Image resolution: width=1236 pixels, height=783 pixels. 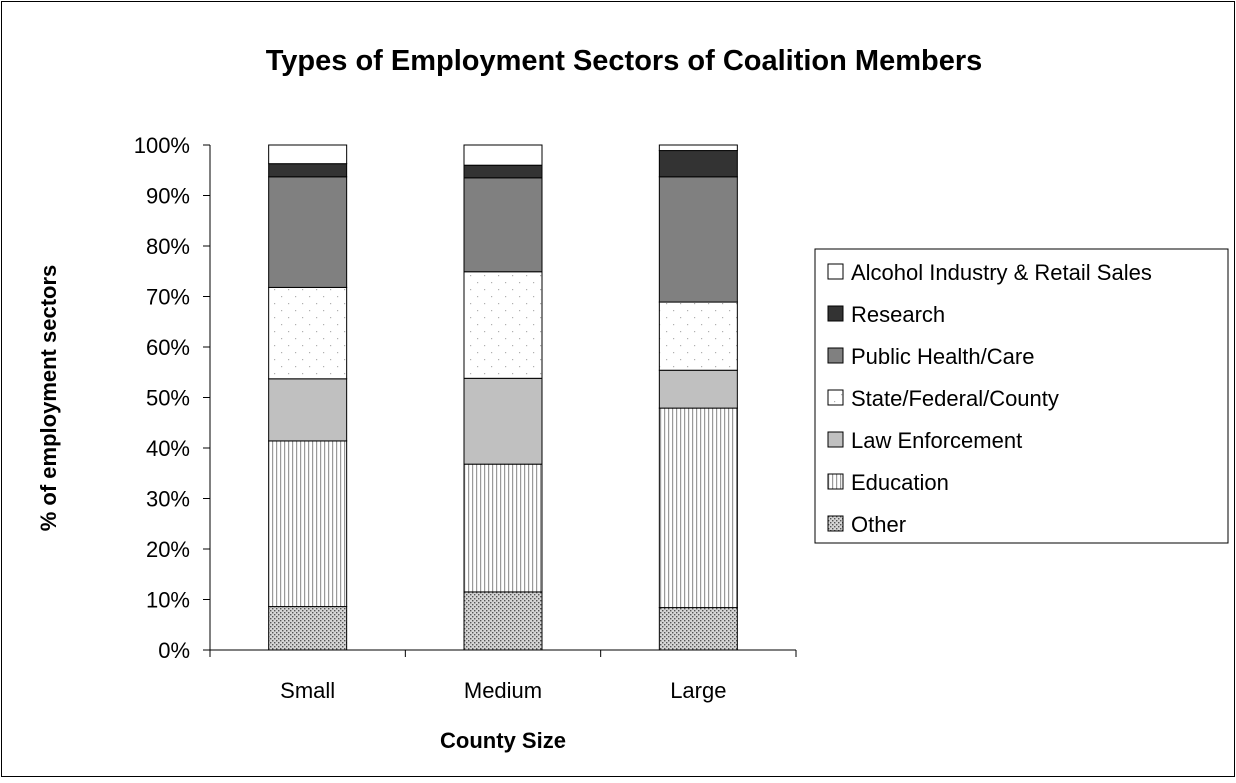 What do you see at coordinates (168, 246) in the screenshot?
I see `y-tick-label: 80%` at bounding box center [168, 246].